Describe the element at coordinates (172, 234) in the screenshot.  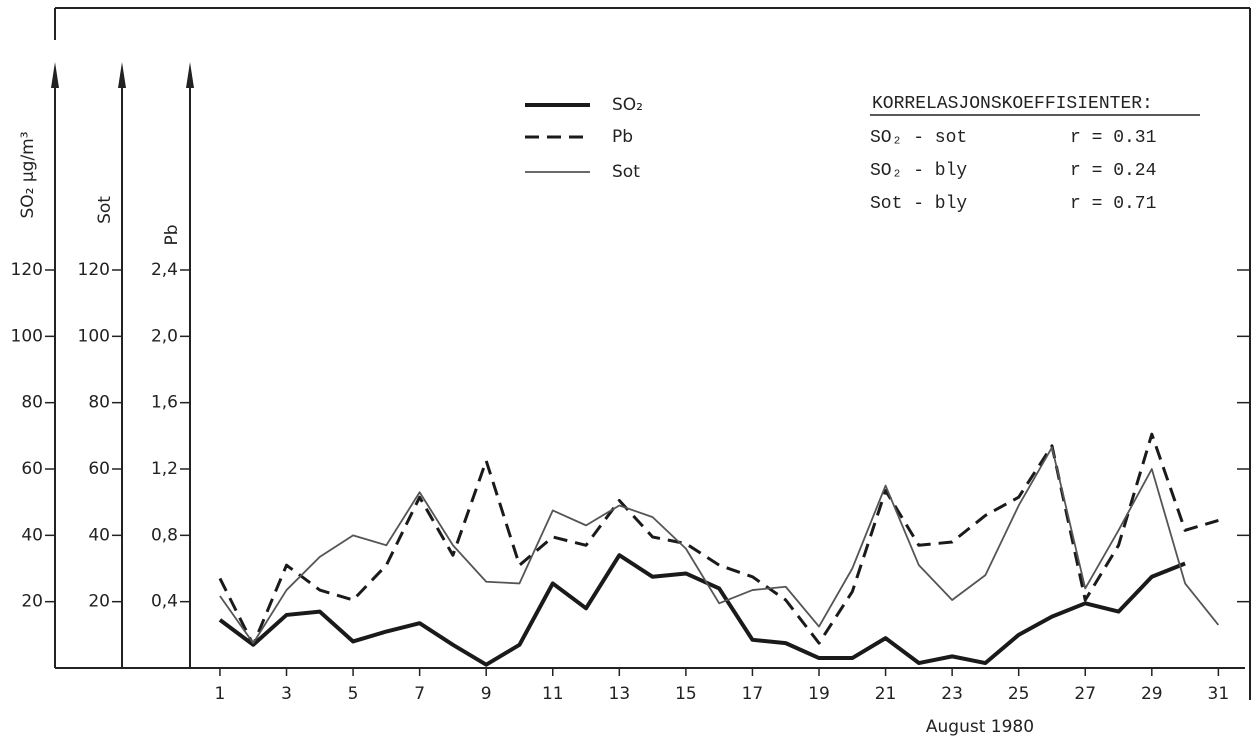
I see `y3-axis-label: Pb` at that location.